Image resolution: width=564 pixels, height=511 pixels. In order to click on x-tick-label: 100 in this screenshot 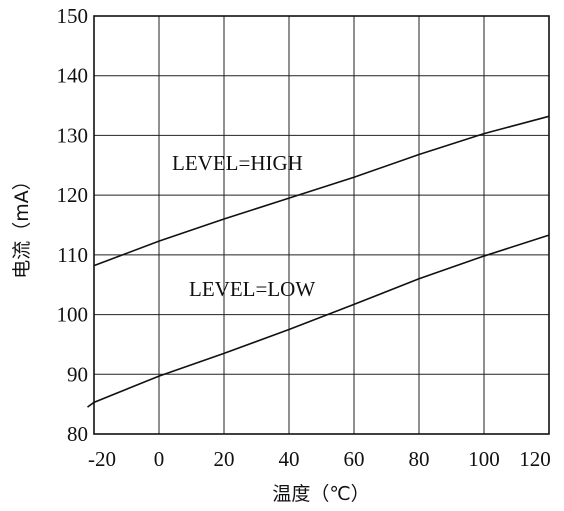, I will do `click(484, 459)`.